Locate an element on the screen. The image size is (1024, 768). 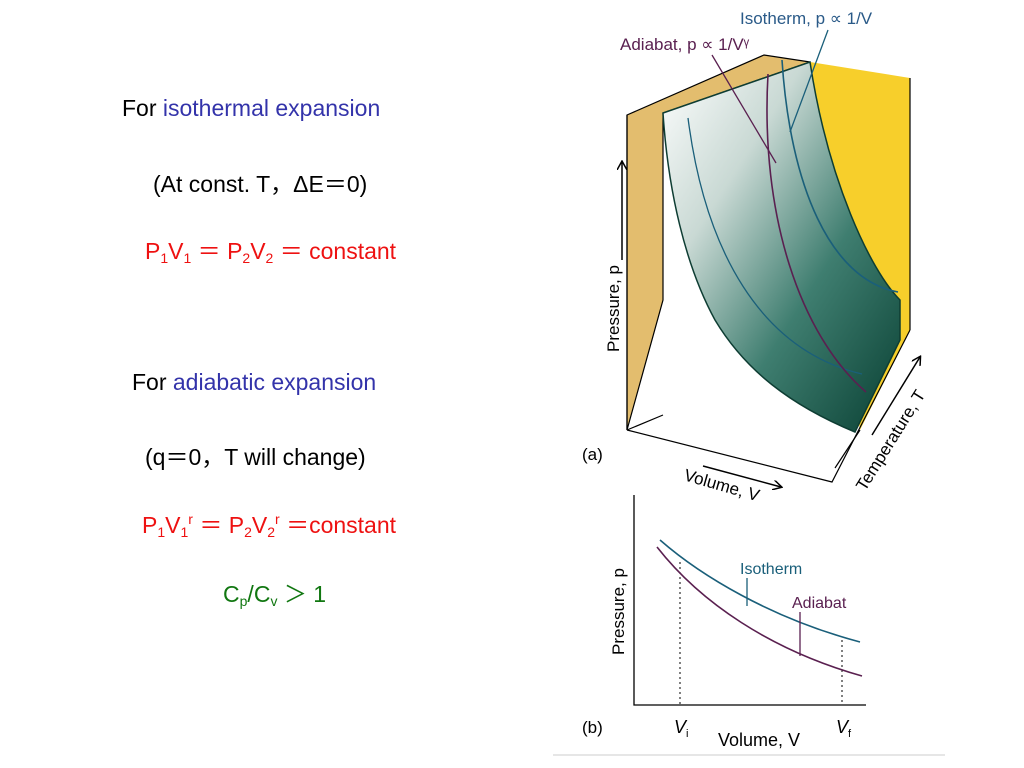
adiabatic-equation: P1V1r ＝ P2V2r ＝constant is located at coordinates (269, 523).